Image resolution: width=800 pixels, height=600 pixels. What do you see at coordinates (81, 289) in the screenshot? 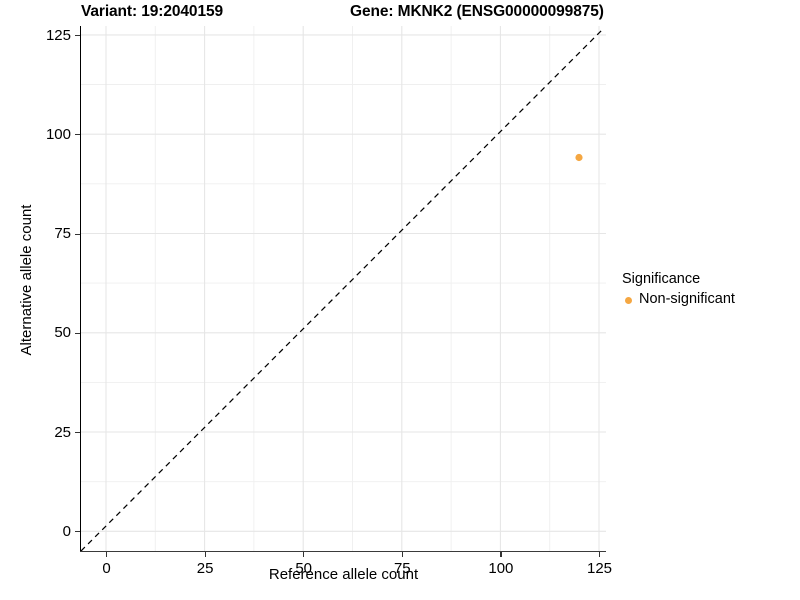
I see `y-axis-line` at bounding box center [81, 289].